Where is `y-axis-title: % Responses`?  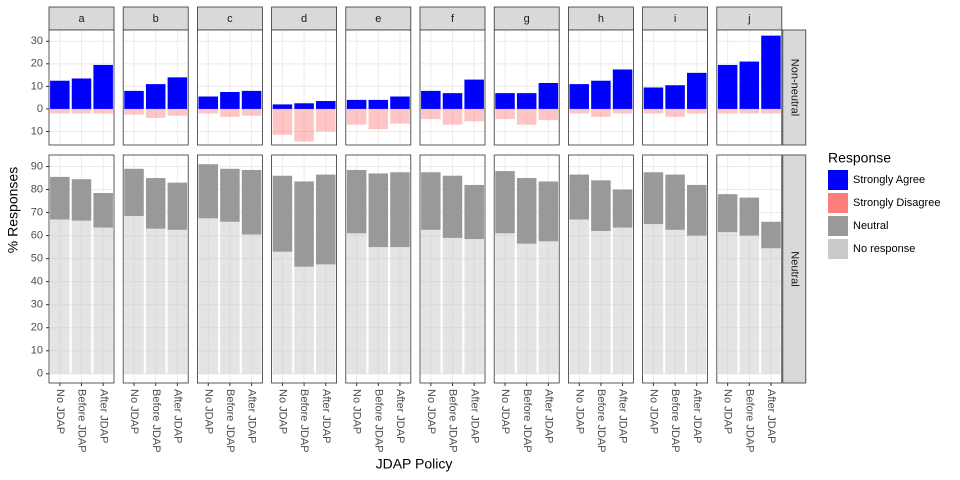 y-axis-title: % Responses is located at coordinates (13, 210).